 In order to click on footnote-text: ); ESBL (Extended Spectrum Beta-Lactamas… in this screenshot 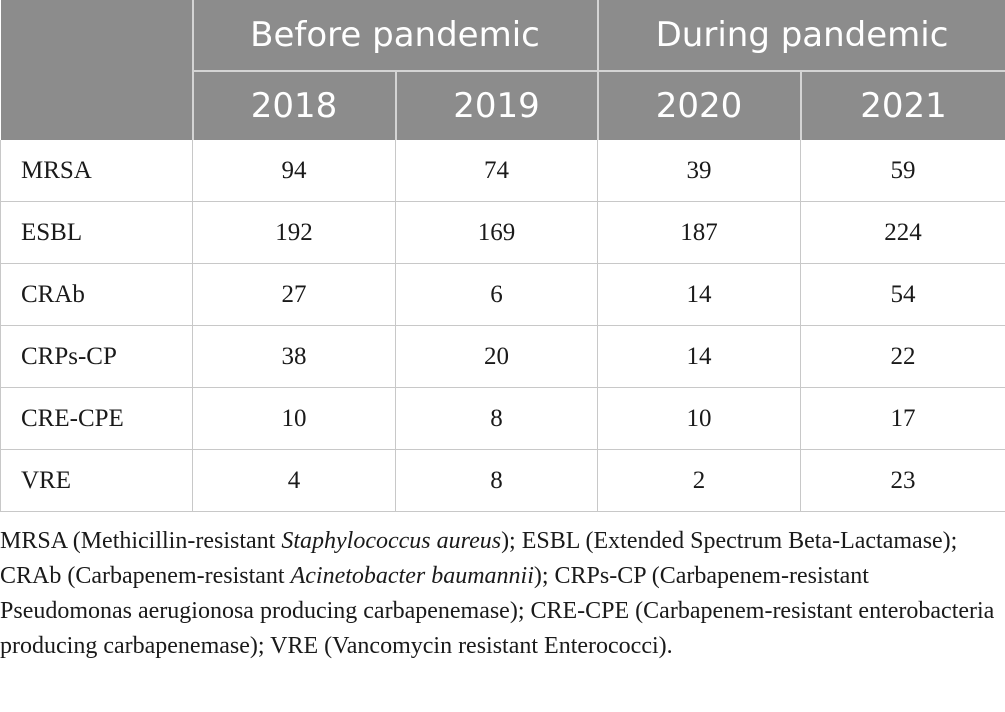, I will do `click(479, 558)`.